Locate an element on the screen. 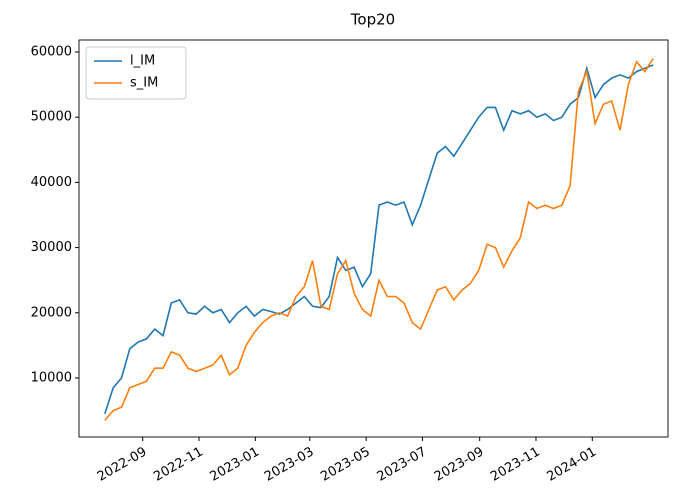 The height and width of the screenshot is (502, 681). legend: l_IM s_IM is located at coordinates (136, 73).